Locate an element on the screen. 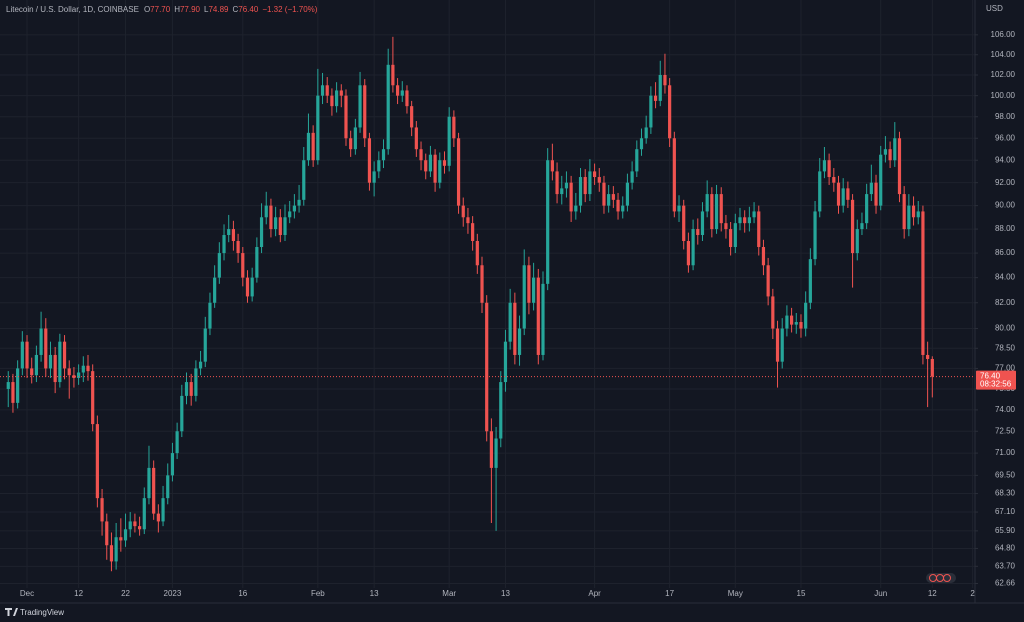 This screenshot has width=1024, height=622. brand: TradingView is located at coordinates (34, 612).